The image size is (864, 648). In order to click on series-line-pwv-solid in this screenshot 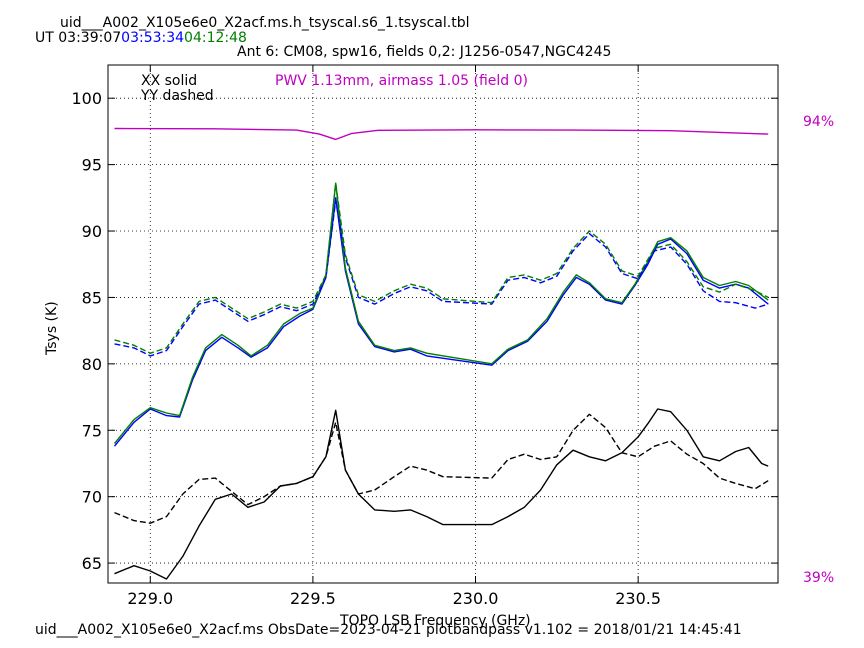, I will do `click(441, 134)`.